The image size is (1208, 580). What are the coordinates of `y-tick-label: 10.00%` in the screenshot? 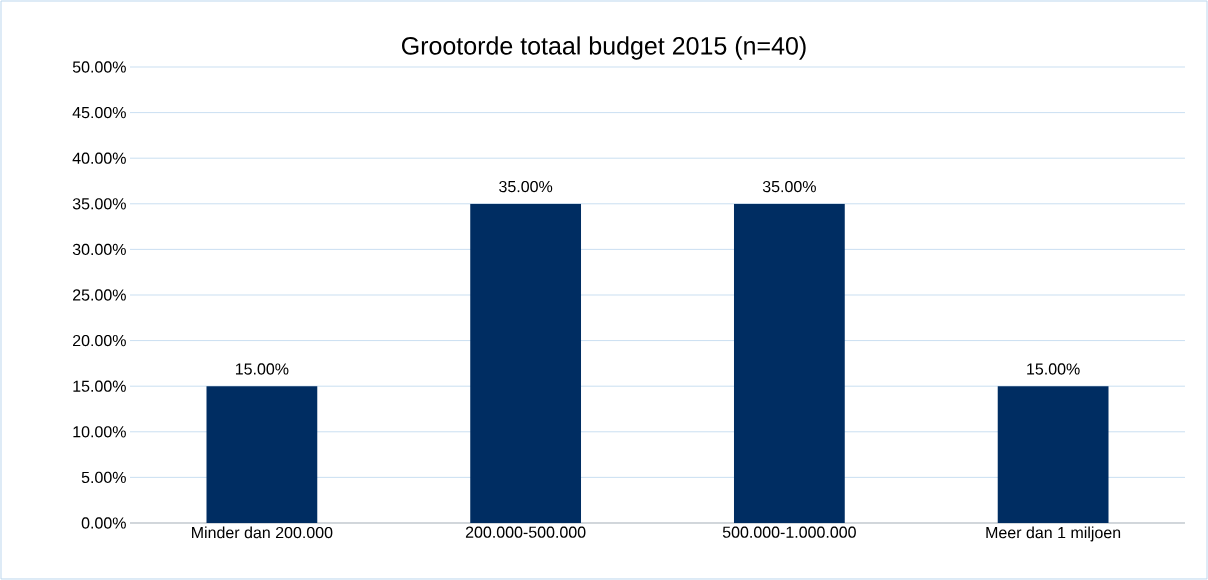 It's located at (99, 432).